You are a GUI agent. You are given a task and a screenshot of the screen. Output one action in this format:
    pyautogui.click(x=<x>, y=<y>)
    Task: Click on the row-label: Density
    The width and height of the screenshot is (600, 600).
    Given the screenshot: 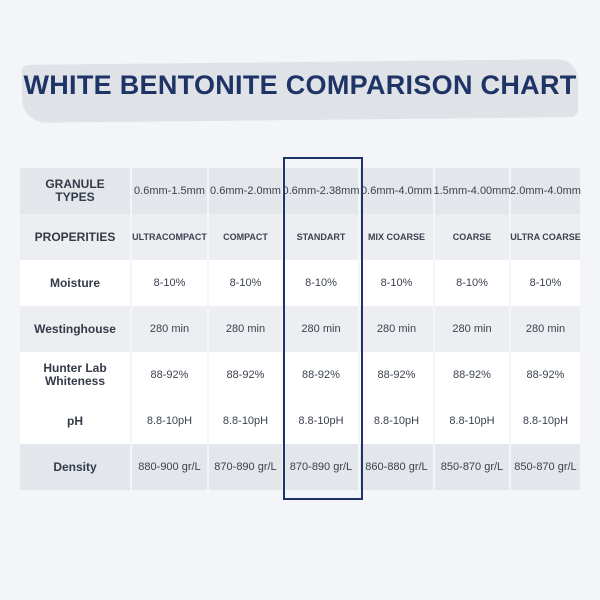 What is the action you would take?
    pyautogui.click(x=75, y=467)
    